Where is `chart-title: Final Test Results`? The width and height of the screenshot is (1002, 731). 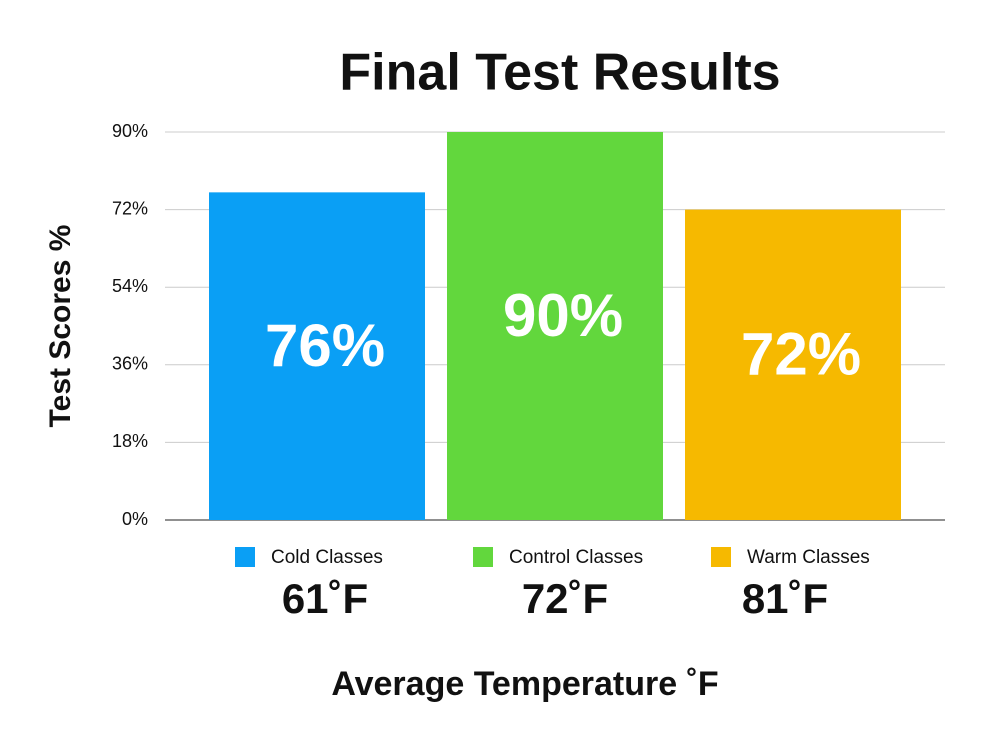 chart-title: Final Test Results is located at coordinates (559, 73).